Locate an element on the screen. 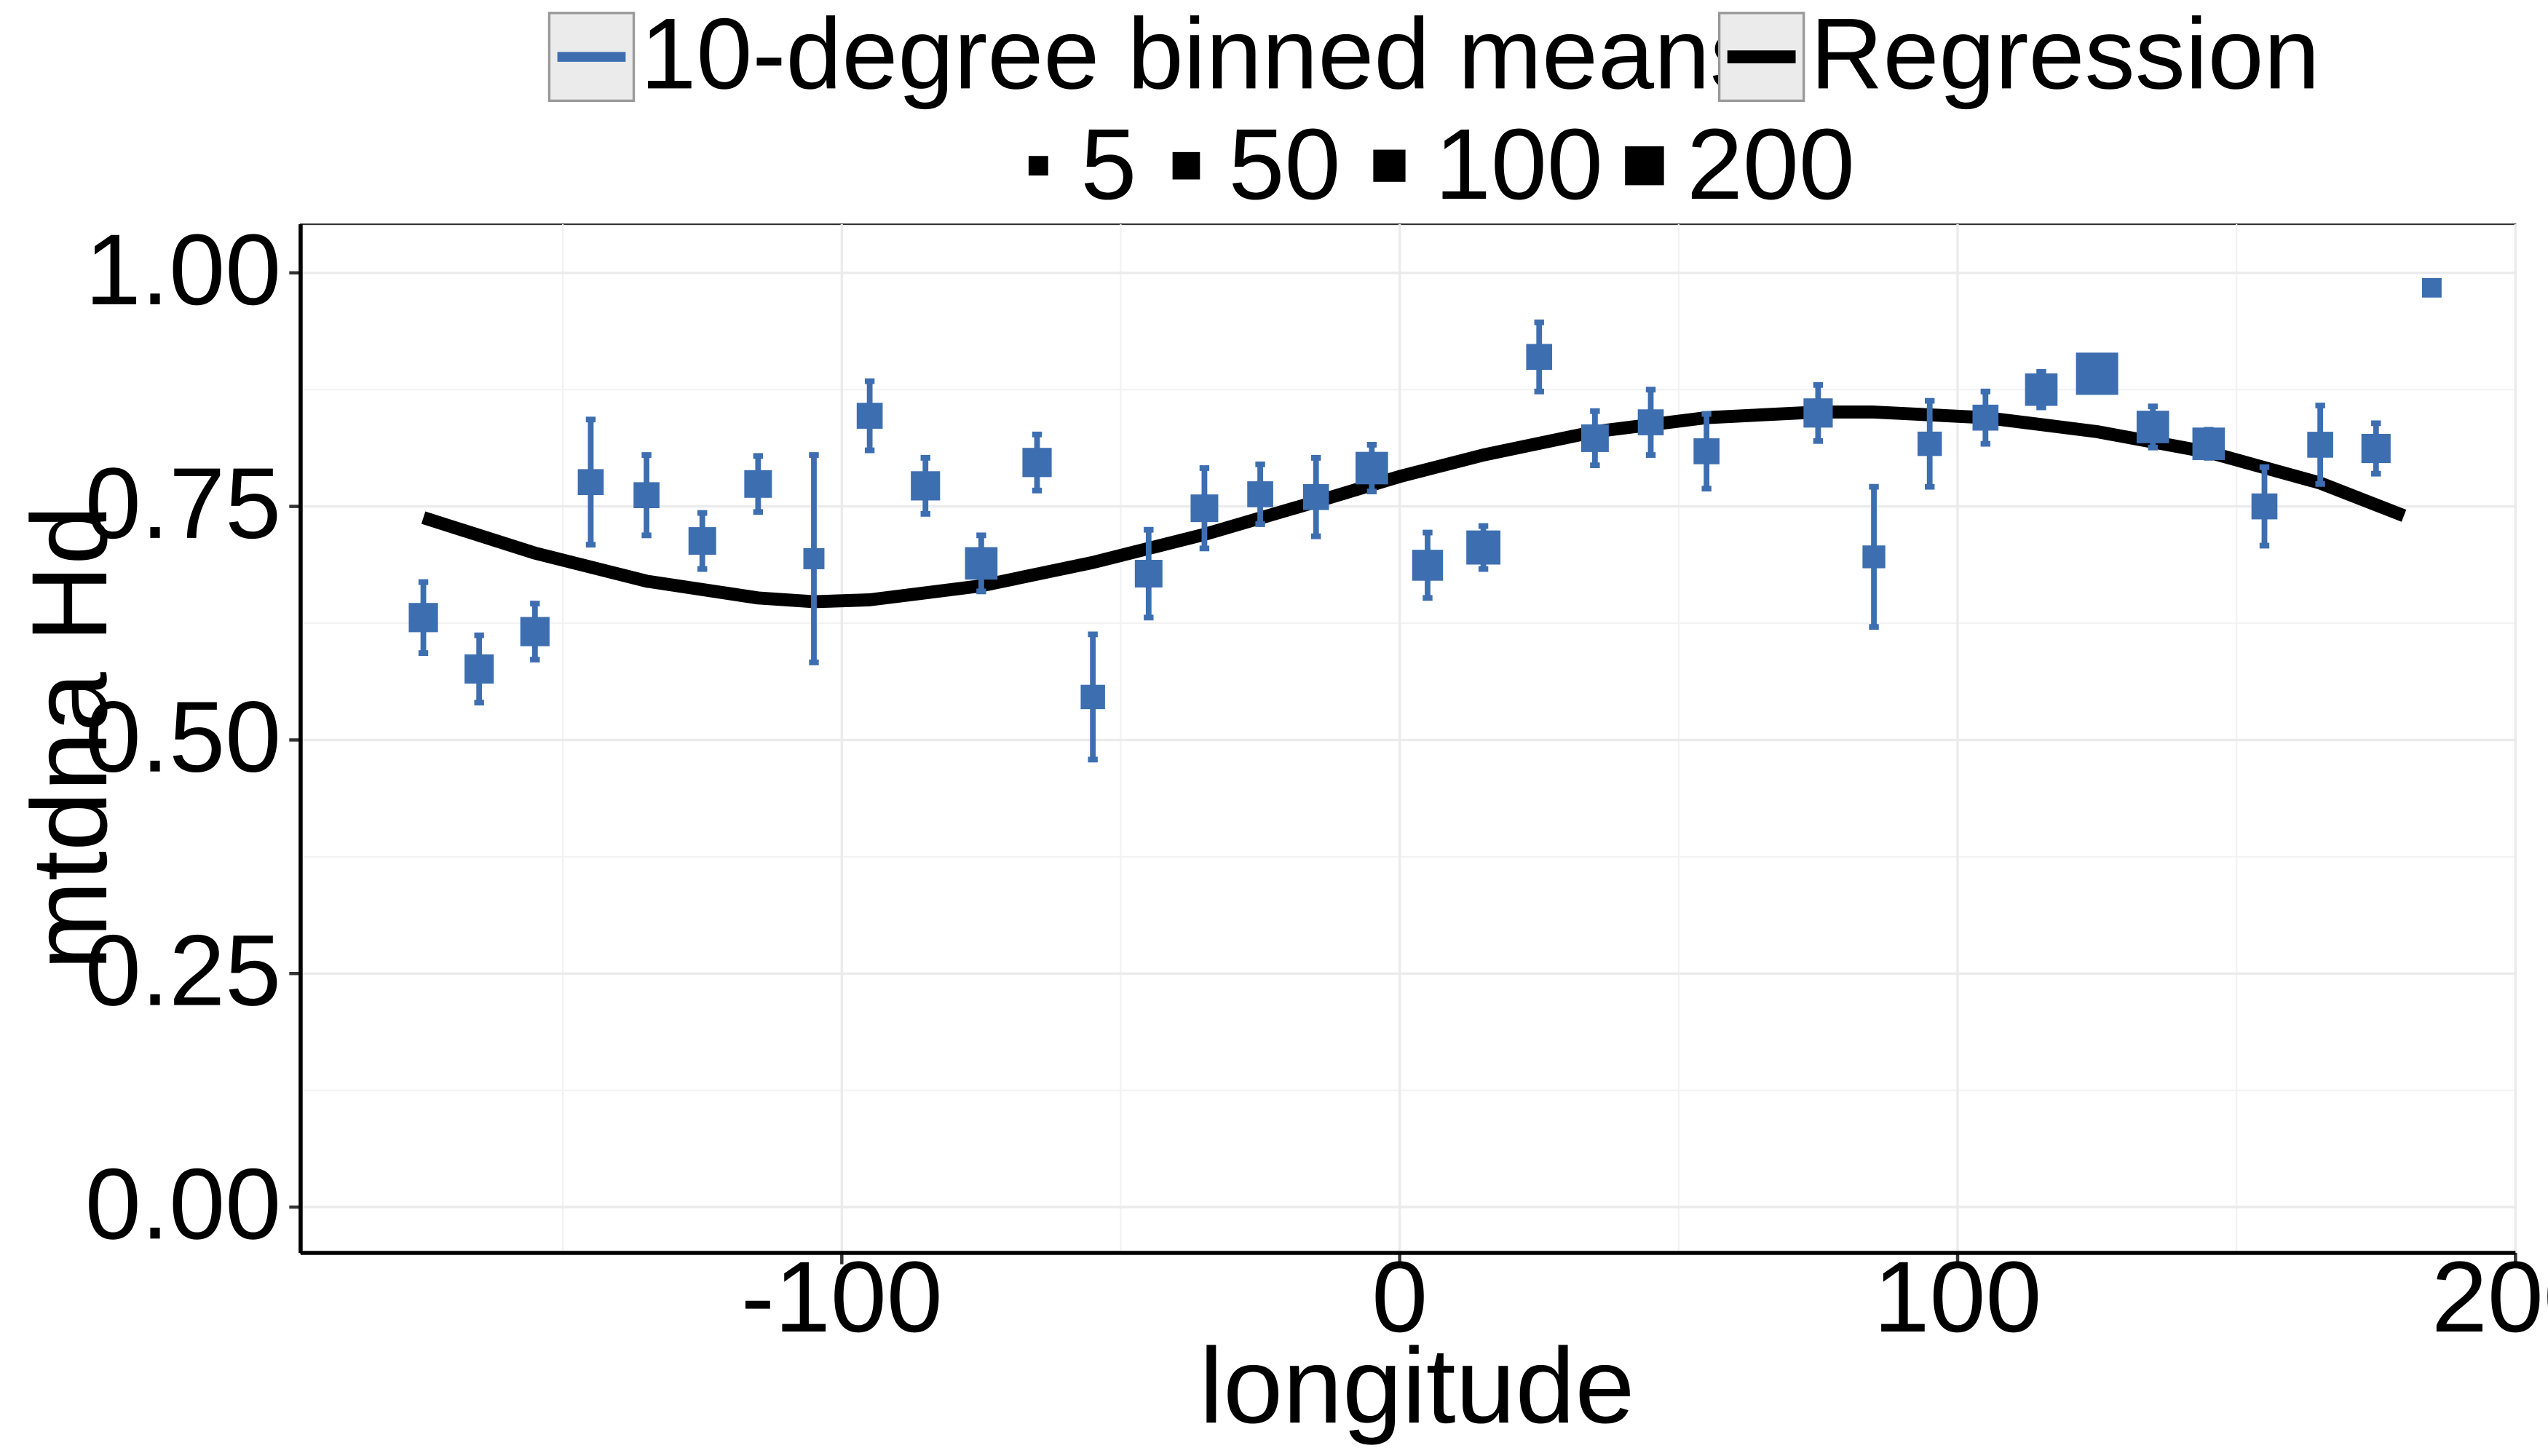 This screenshot has height=1456, width=2548. size-legend-label: 50 is located at coordinates (1285, 164).